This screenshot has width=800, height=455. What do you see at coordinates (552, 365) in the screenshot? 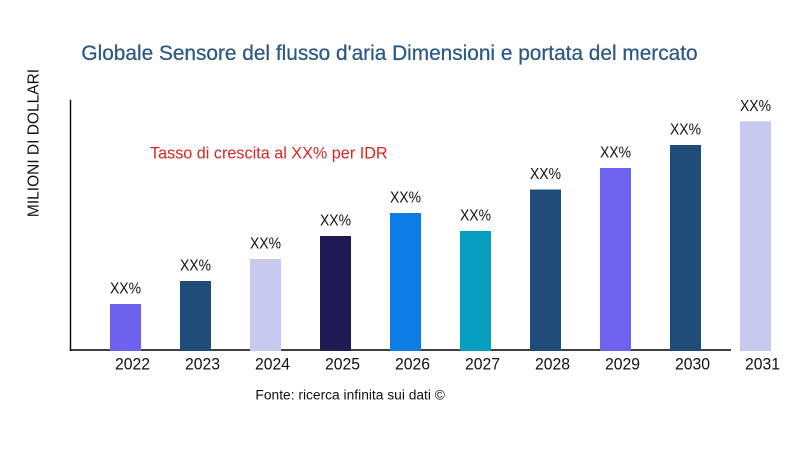
I see `svg-text: 2028` at bounding box center [552, 365].